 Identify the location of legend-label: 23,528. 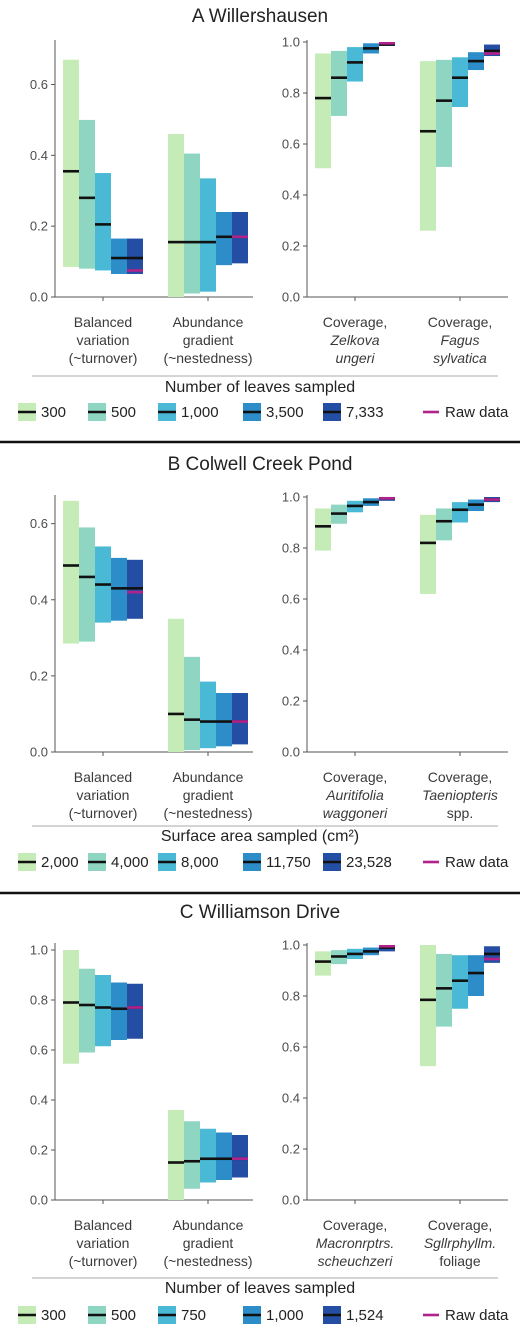
(369, 862).